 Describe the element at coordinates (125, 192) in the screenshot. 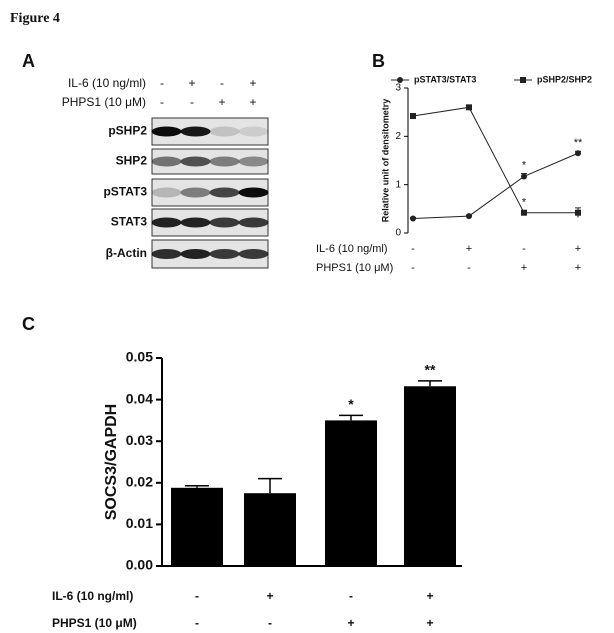

I see `blot-label: pSTAT3` at that location.